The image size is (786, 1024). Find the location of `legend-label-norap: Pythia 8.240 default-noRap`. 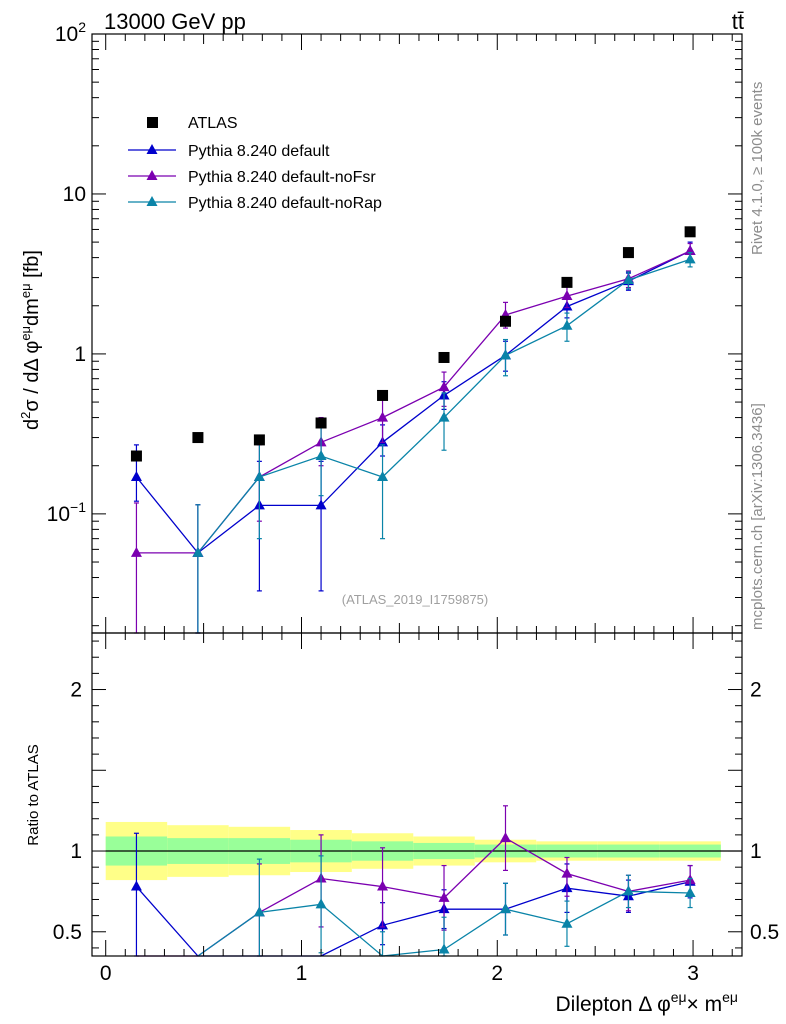

legend-label-norap: Pythia 8.240 default-noRap is located at coordinates (285, 203).